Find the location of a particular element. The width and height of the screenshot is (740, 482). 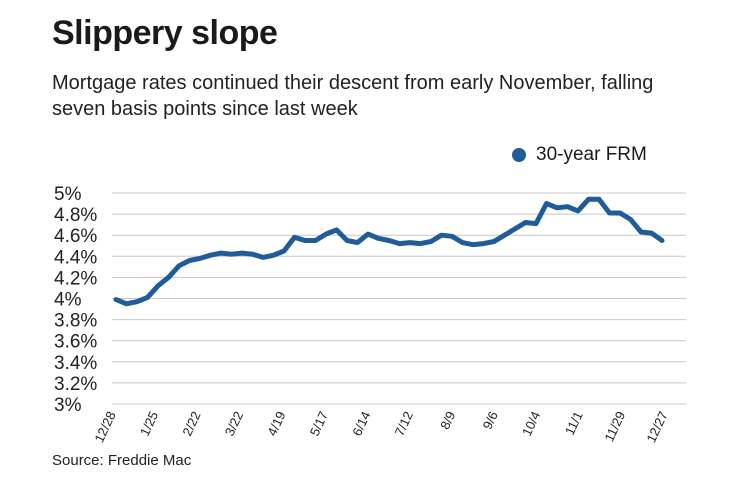

x-tick-label: 12/27 is located at coordinates (656, 427).